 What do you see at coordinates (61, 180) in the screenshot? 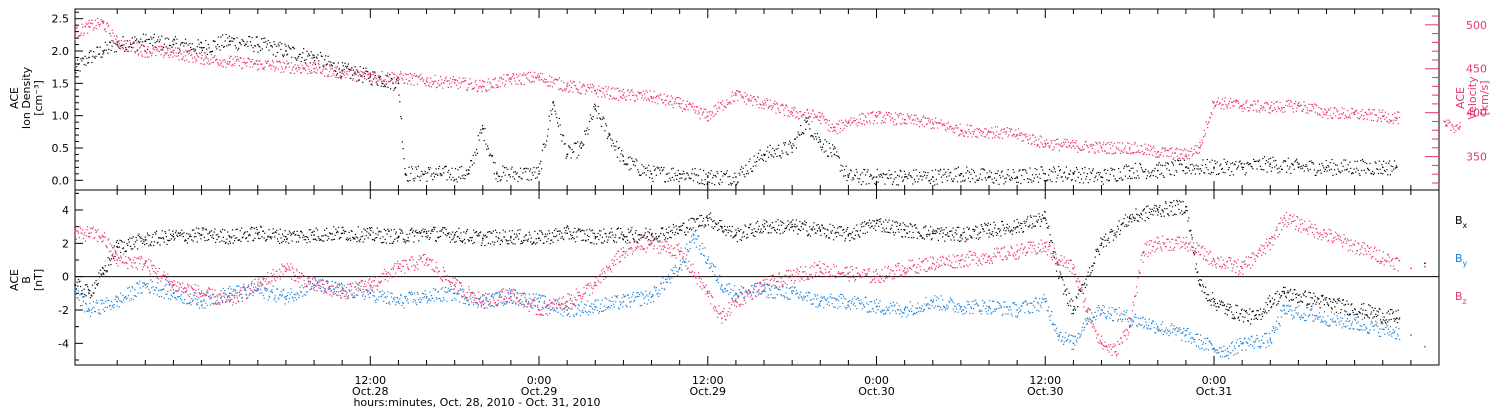
I see `density-tick-label: 0.0` at bounding box center [61, 180].